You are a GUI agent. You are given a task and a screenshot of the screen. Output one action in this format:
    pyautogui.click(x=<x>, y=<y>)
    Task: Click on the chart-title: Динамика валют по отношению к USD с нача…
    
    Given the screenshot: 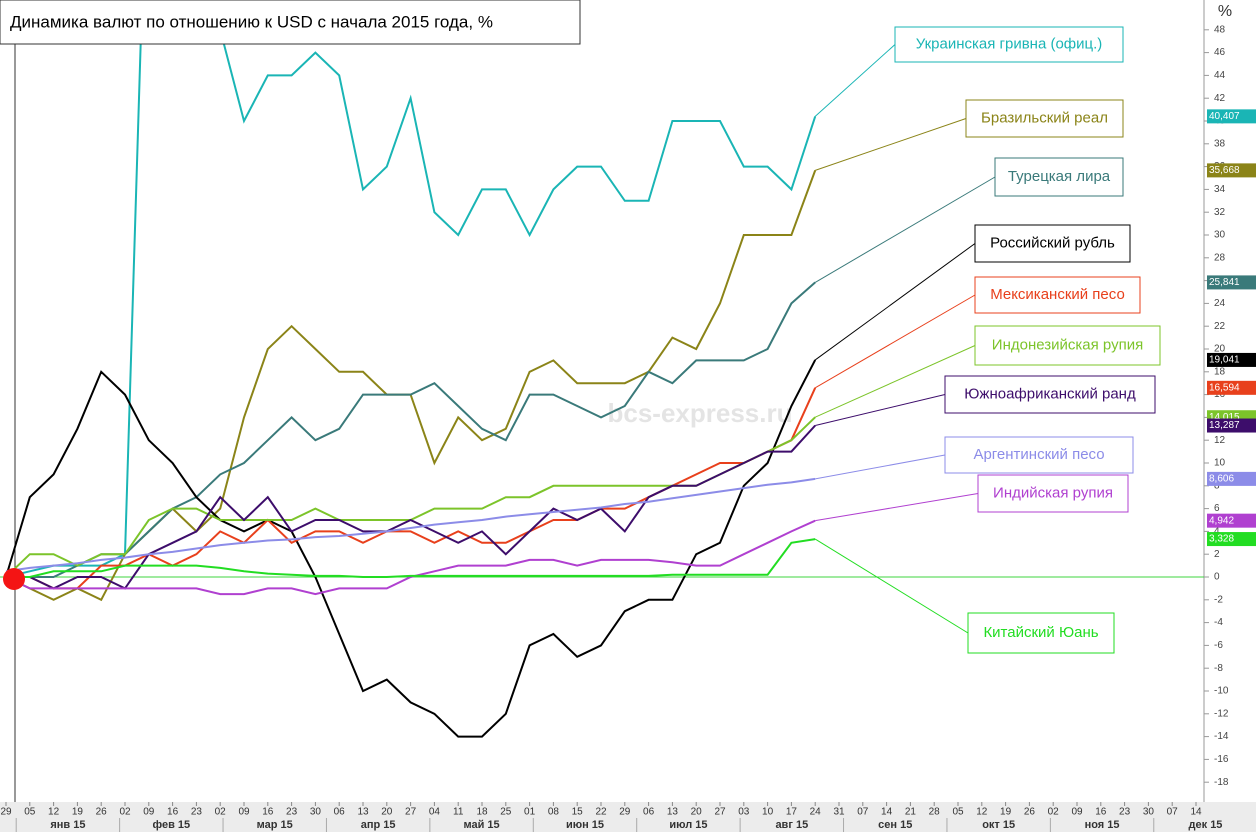 What is the action you would take?
    pyautogui.click(x=251, y=21)
    